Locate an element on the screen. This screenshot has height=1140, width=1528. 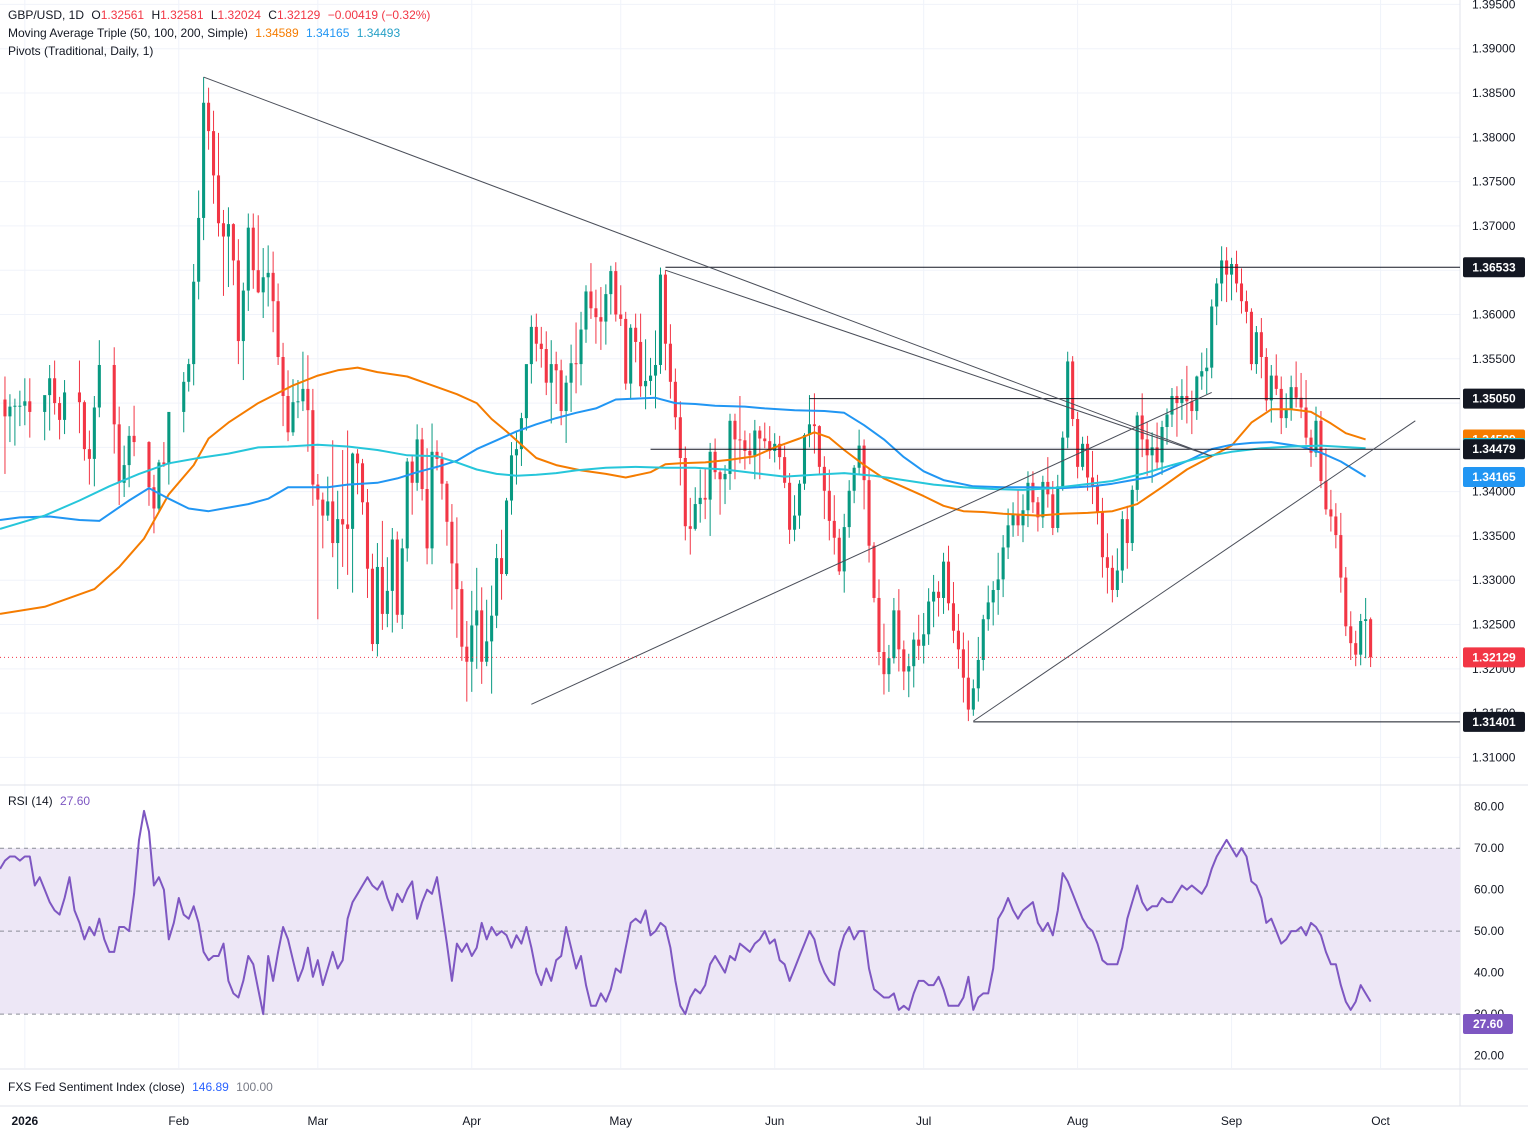
change-value: −0.00419 (−0.32%) is located at coordinates (379, 15).